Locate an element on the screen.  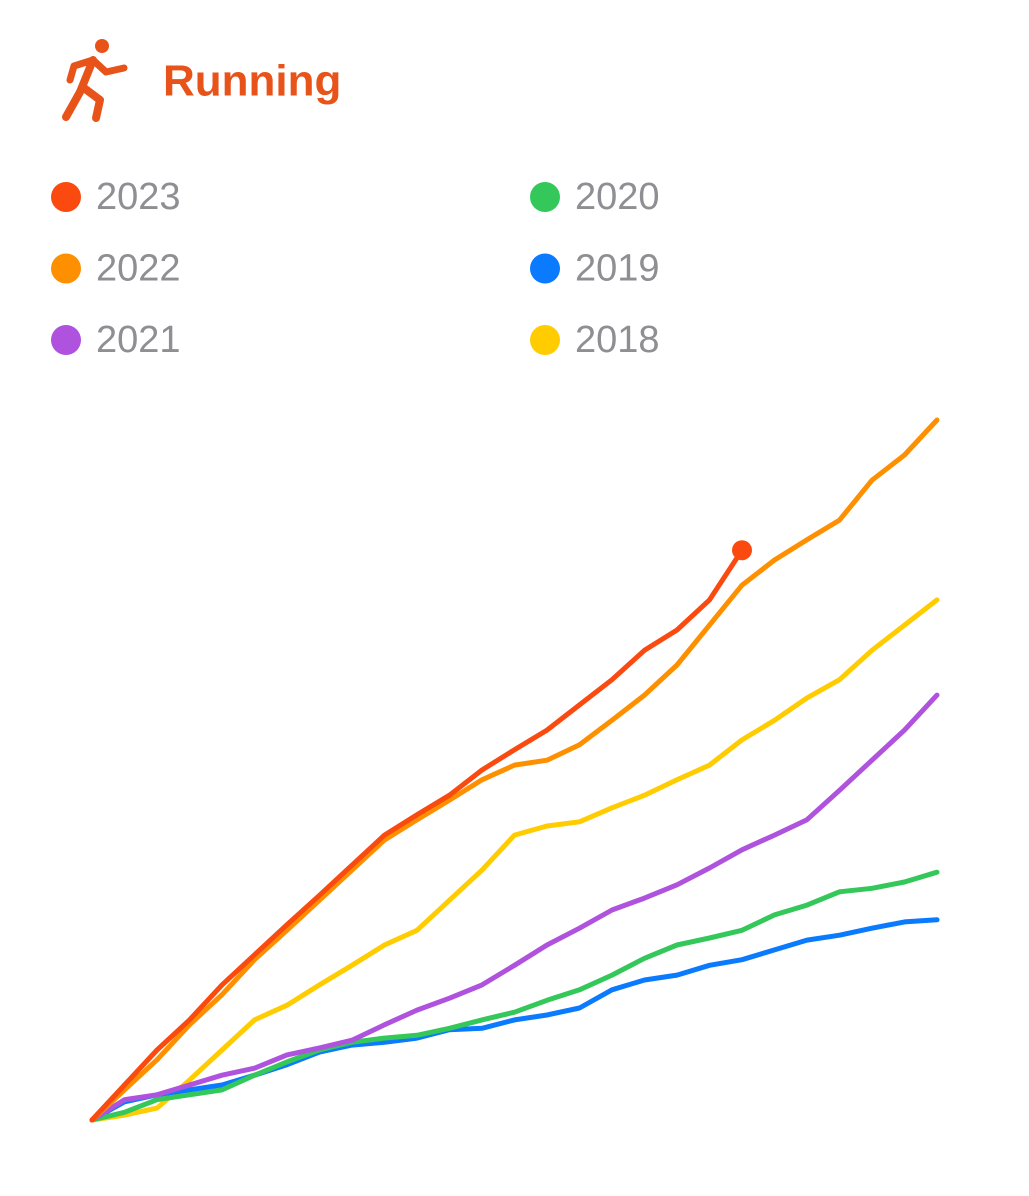
running-icon is located at coordinates (95, 80).